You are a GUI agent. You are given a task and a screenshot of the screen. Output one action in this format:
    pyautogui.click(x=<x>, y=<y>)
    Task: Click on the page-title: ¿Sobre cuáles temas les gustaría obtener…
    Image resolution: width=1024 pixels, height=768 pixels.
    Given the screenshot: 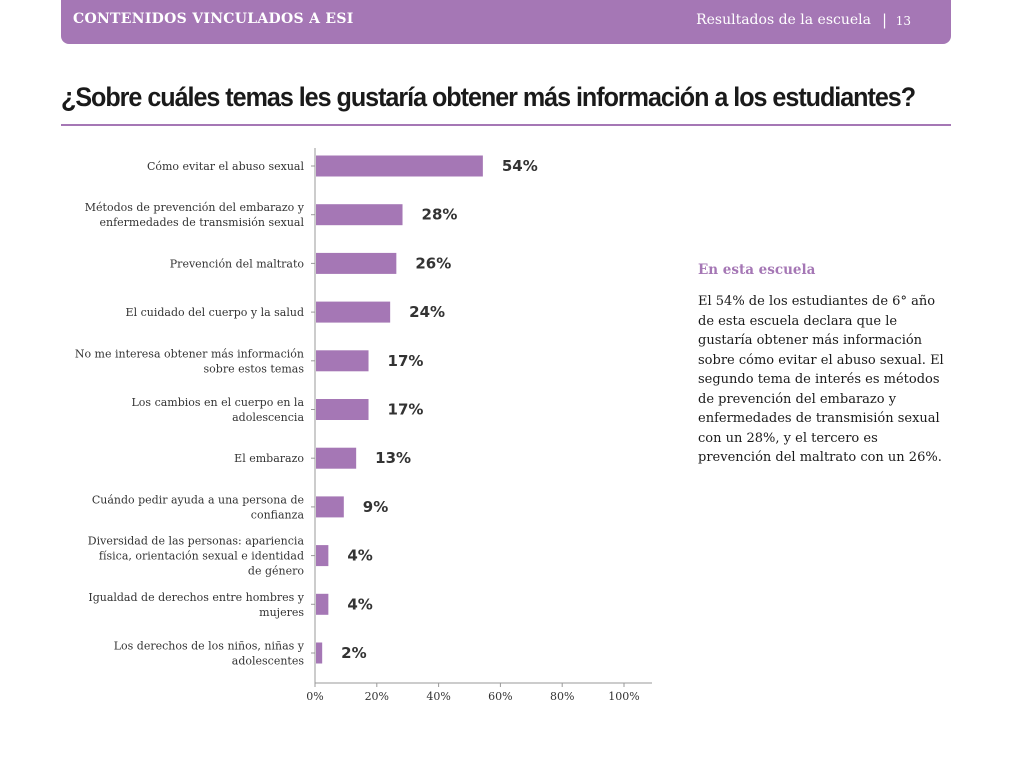 What is the action you would take?
    pyautogui.click(x=488, y=97)
    